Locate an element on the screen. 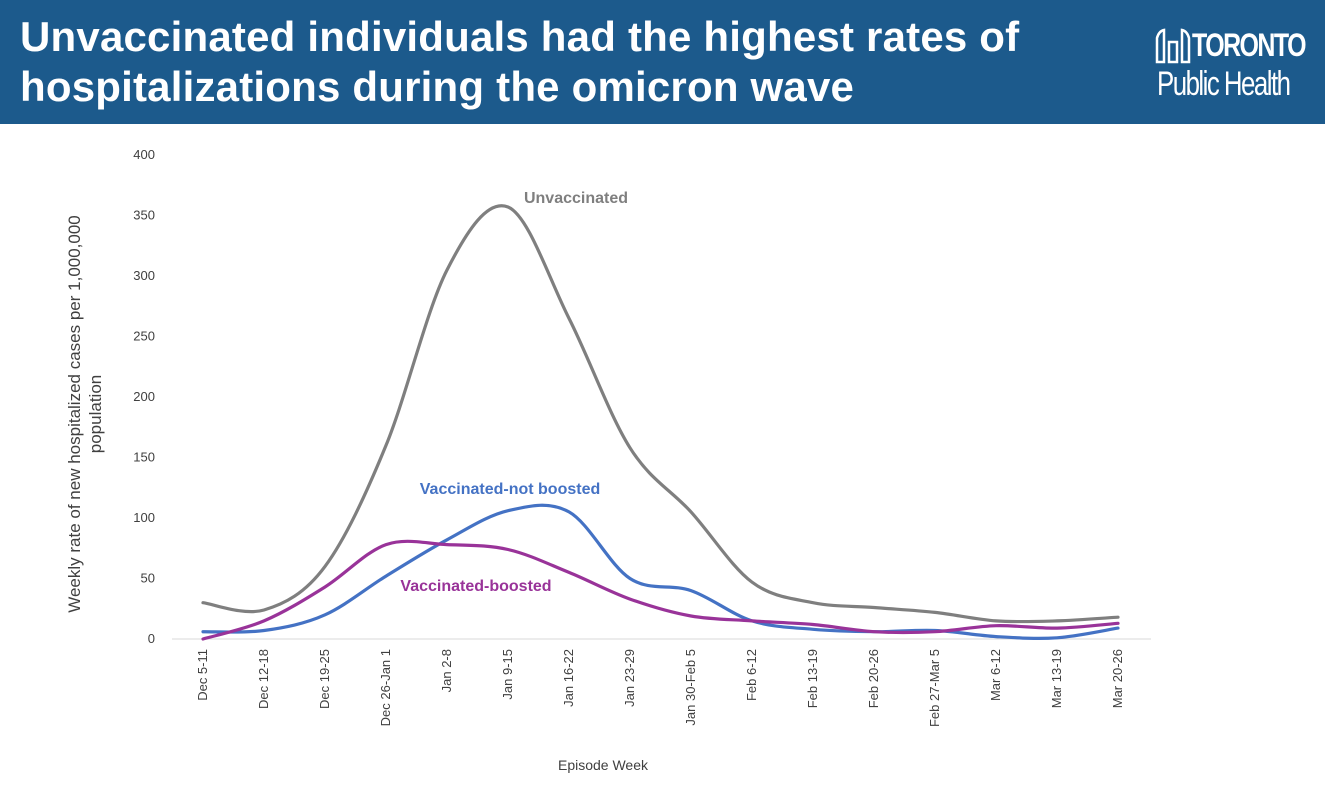 The width and height of the screenshot is (1325, 787). x-tick-label: Feb 13-19 is located at coordinates (812, 678).